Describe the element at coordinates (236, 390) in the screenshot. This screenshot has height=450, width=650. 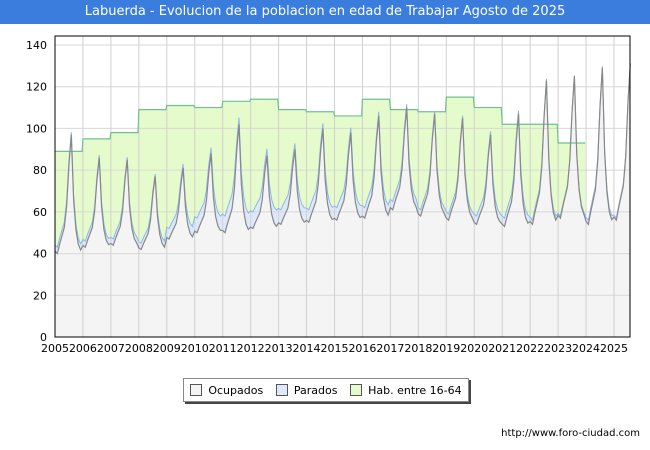
I see `legend-label: Ocupados` at that location.